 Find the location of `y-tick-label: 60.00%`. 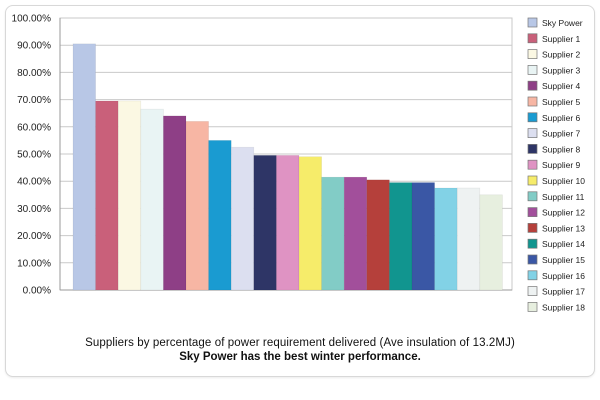

y-tick-label: 60.00% is located at coordinates (34, 127).